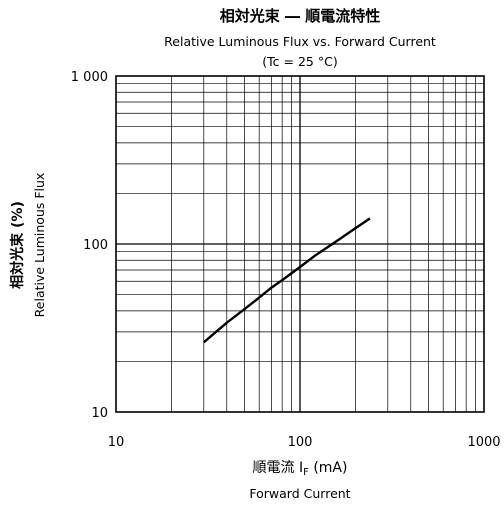 This screenshot has height=516, width=504. What do you see at coordinates (95, 245) in the screenshot?
I see `y-tick-label-100: 100` at bounding box center [95, 245].